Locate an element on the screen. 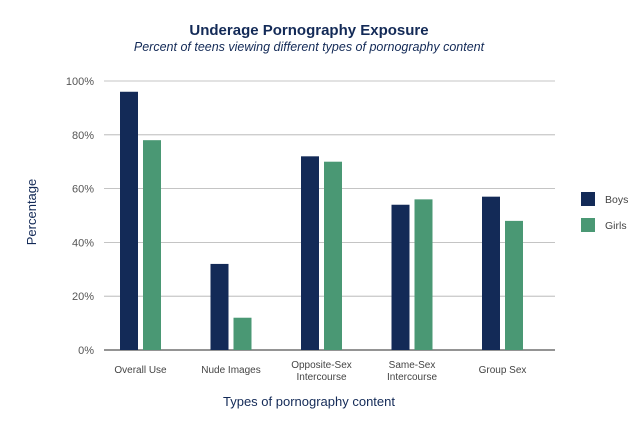 This screenshot has height=435, width=640. legend: Boys Girls is located at coordinates (604, 212).